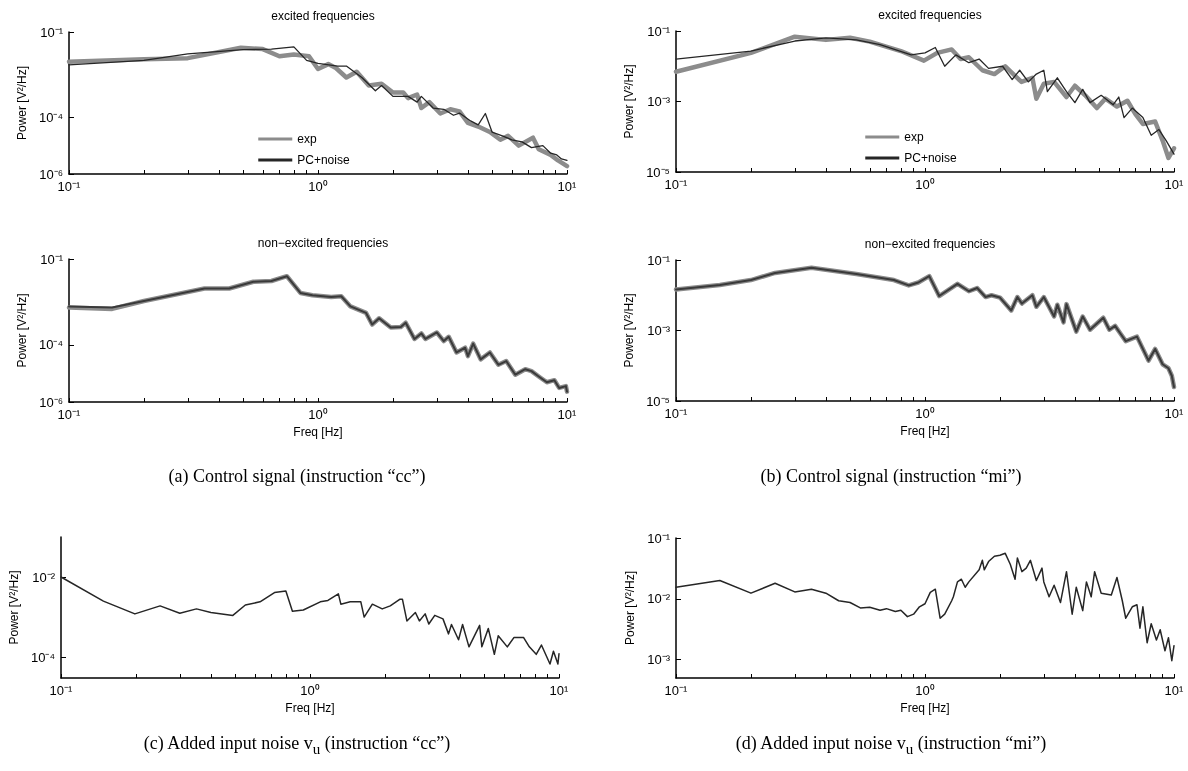  I want to click on text: (d) Added input noise v$_{u}$ (instruction “mi”), so click(891, 745).